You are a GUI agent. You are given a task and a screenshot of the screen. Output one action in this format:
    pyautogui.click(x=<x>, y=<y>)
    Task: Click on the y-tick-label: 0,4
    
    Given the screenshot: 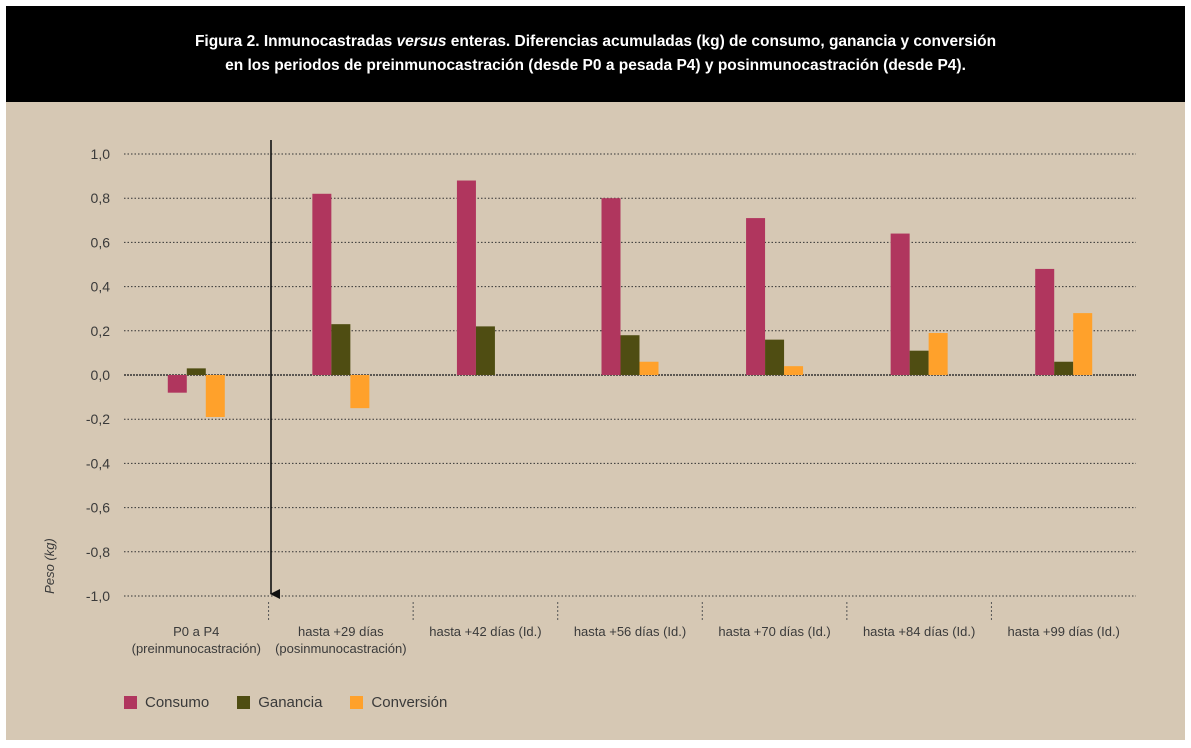 What is the action you would take?
    pyautogui.click(x=101, y=287)
    